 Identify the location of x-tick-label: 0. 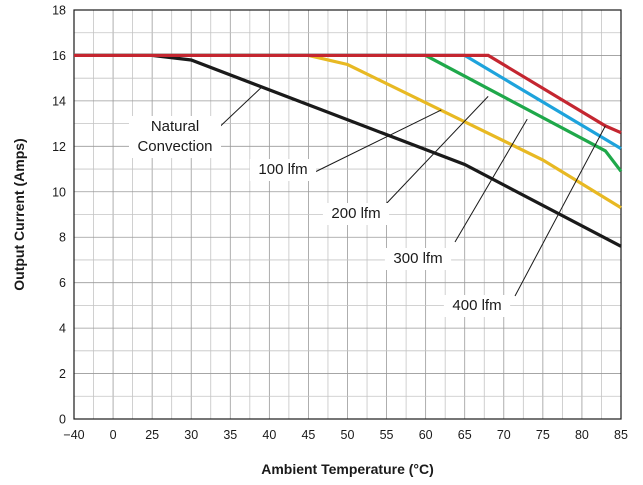
(113, 435).